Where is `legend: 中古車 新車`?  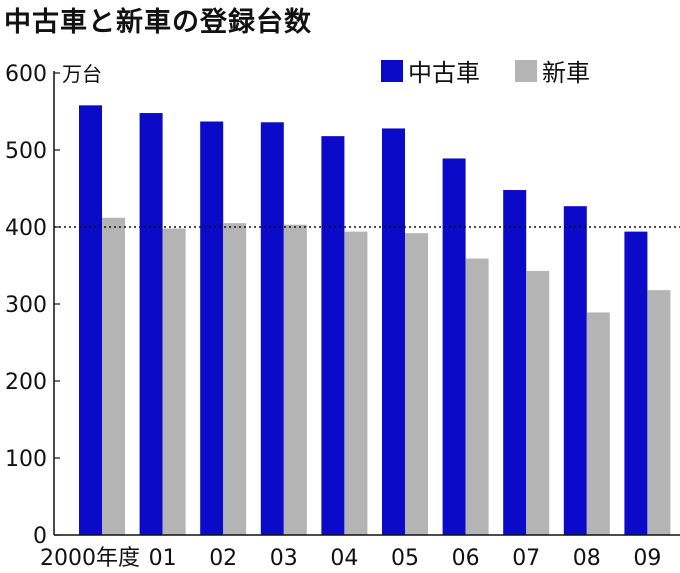
legend: 中古車 新車 is located at coordinates (485, 73).